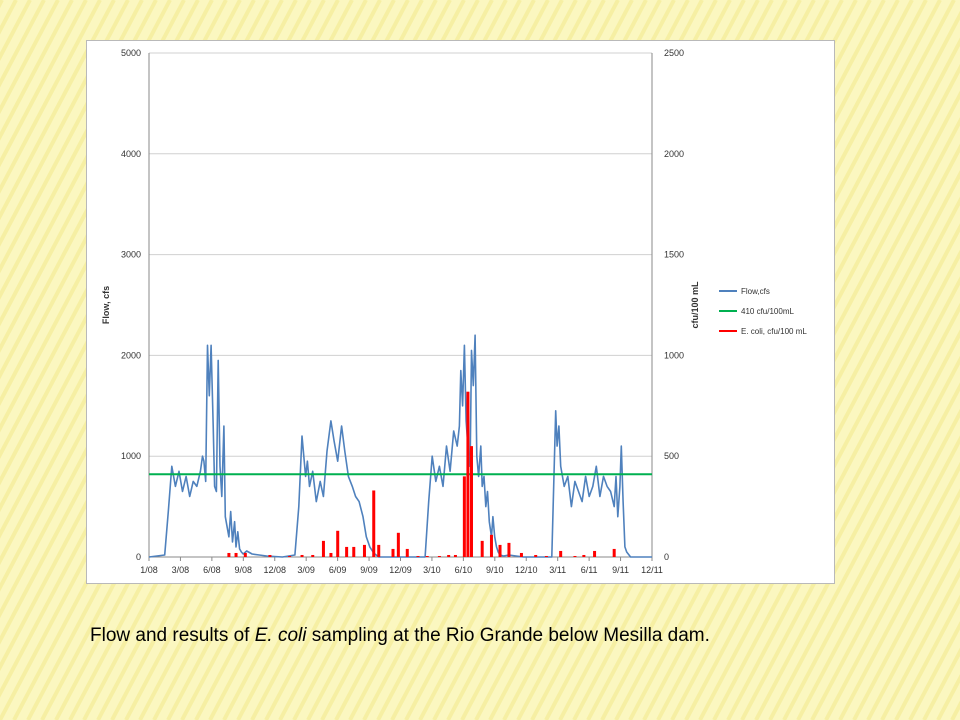 The width and height of the screenshot is (960, 720). What do you see at coordinates (674, 154) in the screenshot?
I see `y2-tick-label: 2000` at bounding box center [674, 154].